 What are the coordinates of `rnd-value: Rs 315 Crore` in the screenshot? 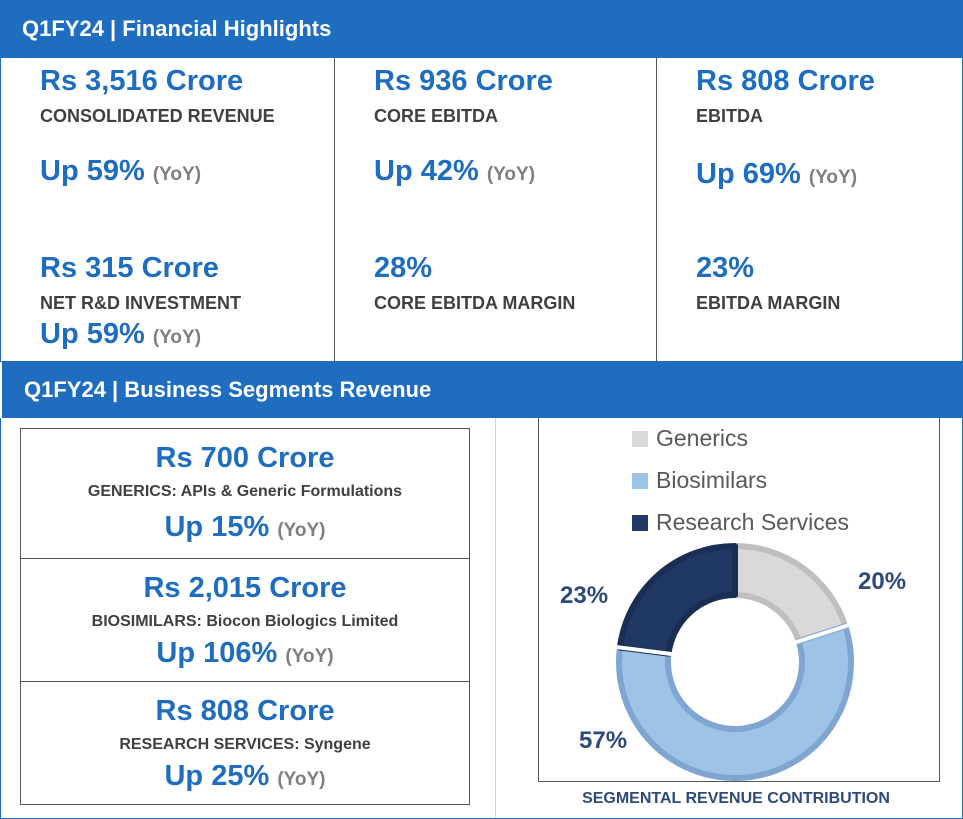 It's located at (129, 268).